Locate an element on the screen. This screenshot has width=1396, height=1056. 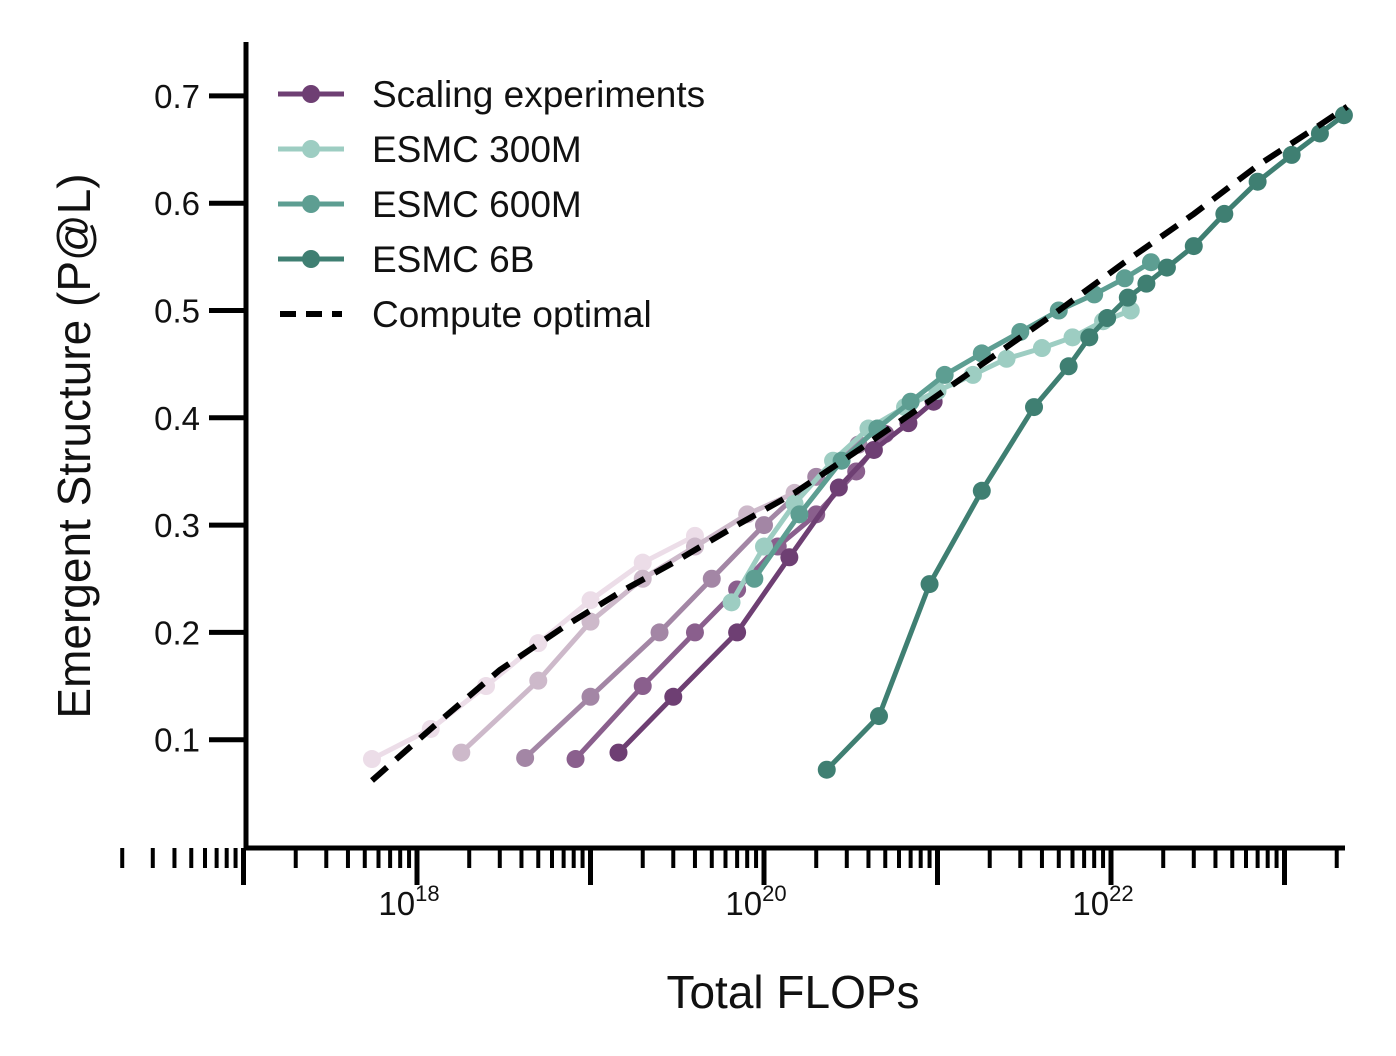
y-tick-label: 0.2 is located at coordinates (177, 632).